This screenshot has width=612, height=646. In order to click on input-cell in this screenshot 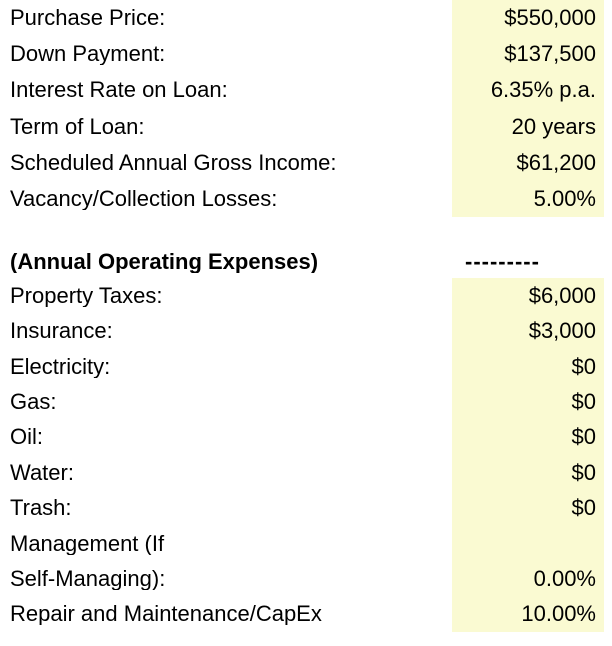, I will do `click(528, 543)`.